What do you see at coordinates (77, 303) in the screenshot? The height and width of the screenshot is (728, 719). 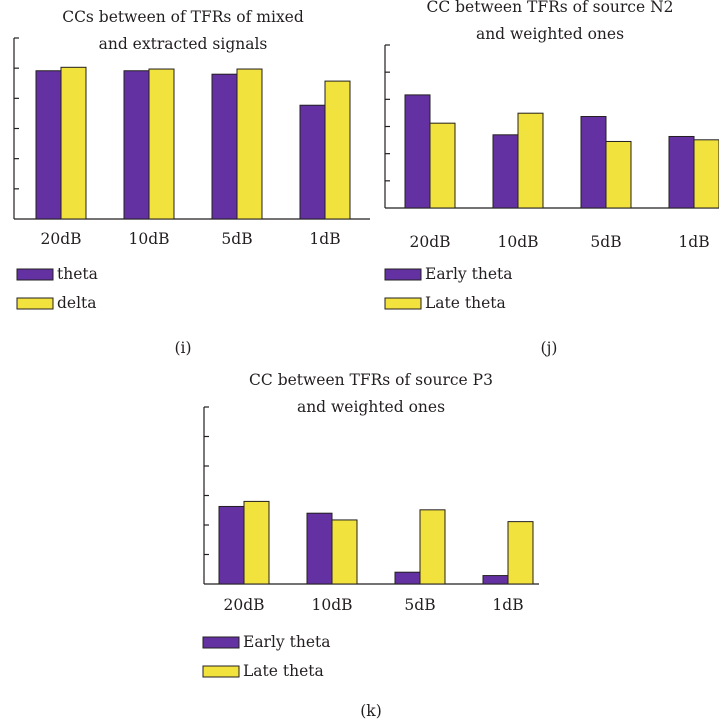 I see `legend-label: delta` at bounding box center [77, 303].